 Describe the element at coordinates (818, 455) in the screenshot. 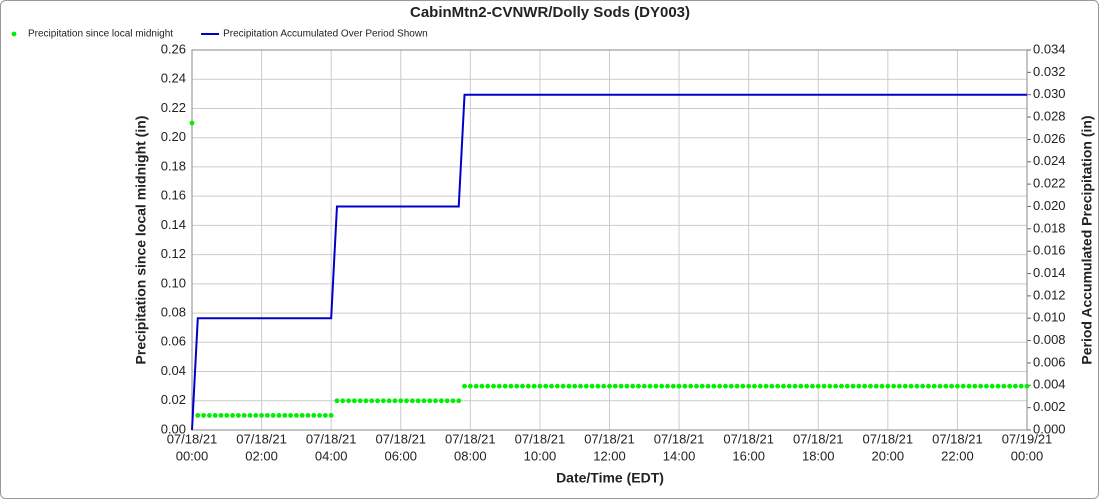

I see `x-tick-label: 18:00` at that location.